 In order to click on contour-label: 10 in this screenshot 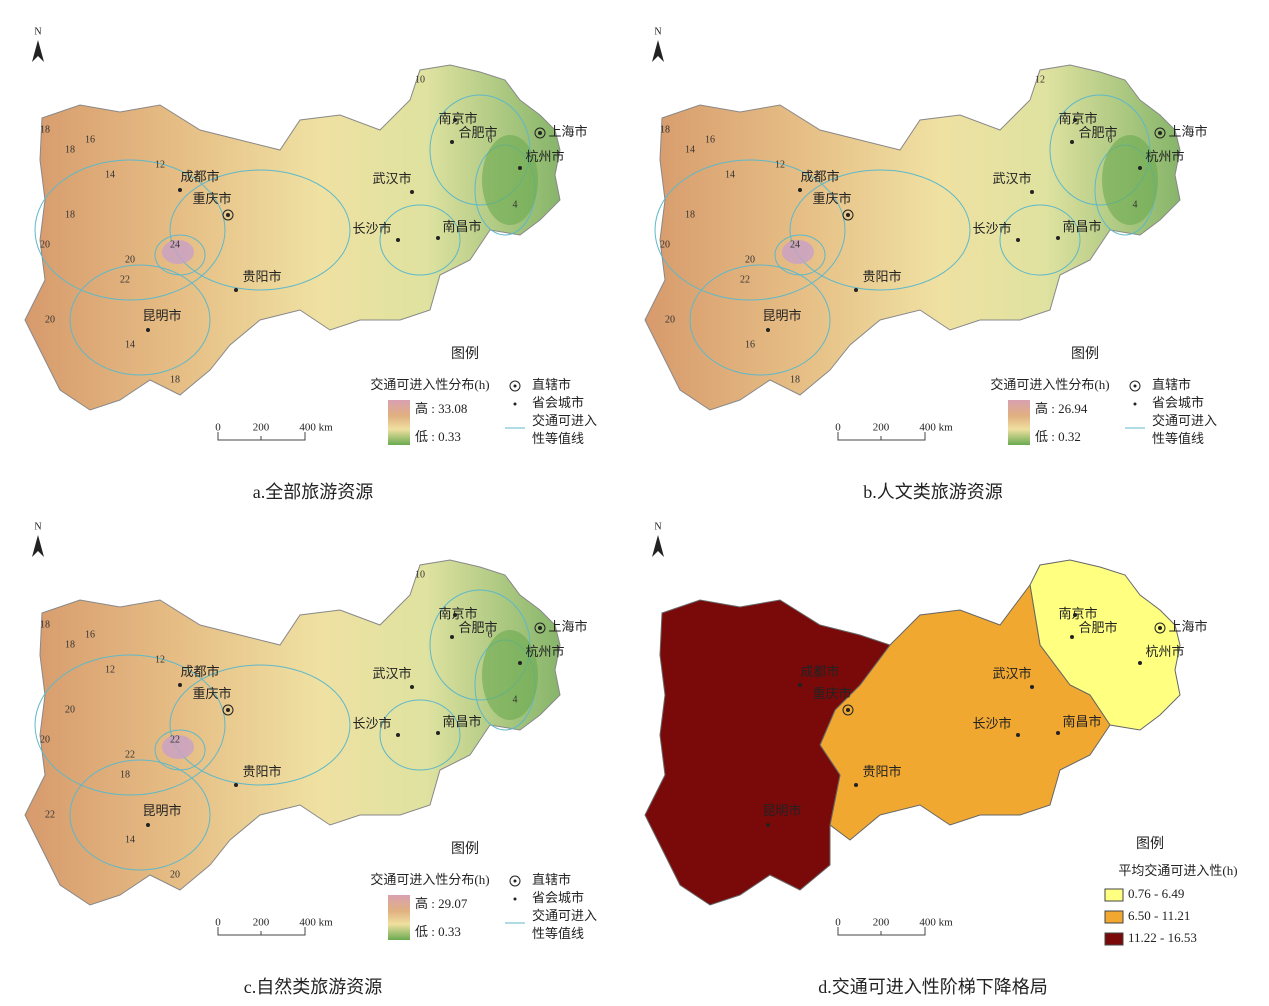, I will do `click(420, 79)`.